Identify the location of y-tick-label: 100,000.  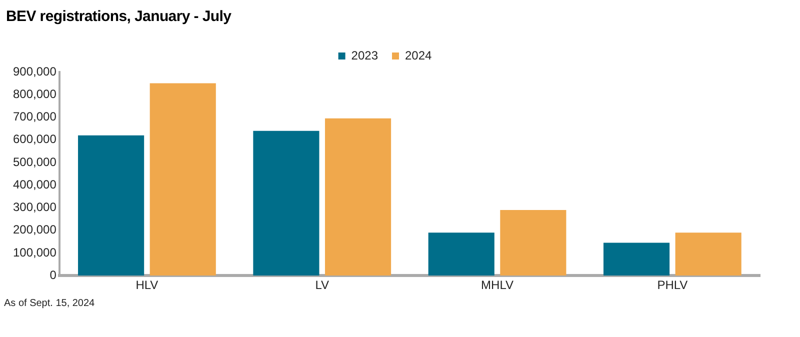
(34, 252).